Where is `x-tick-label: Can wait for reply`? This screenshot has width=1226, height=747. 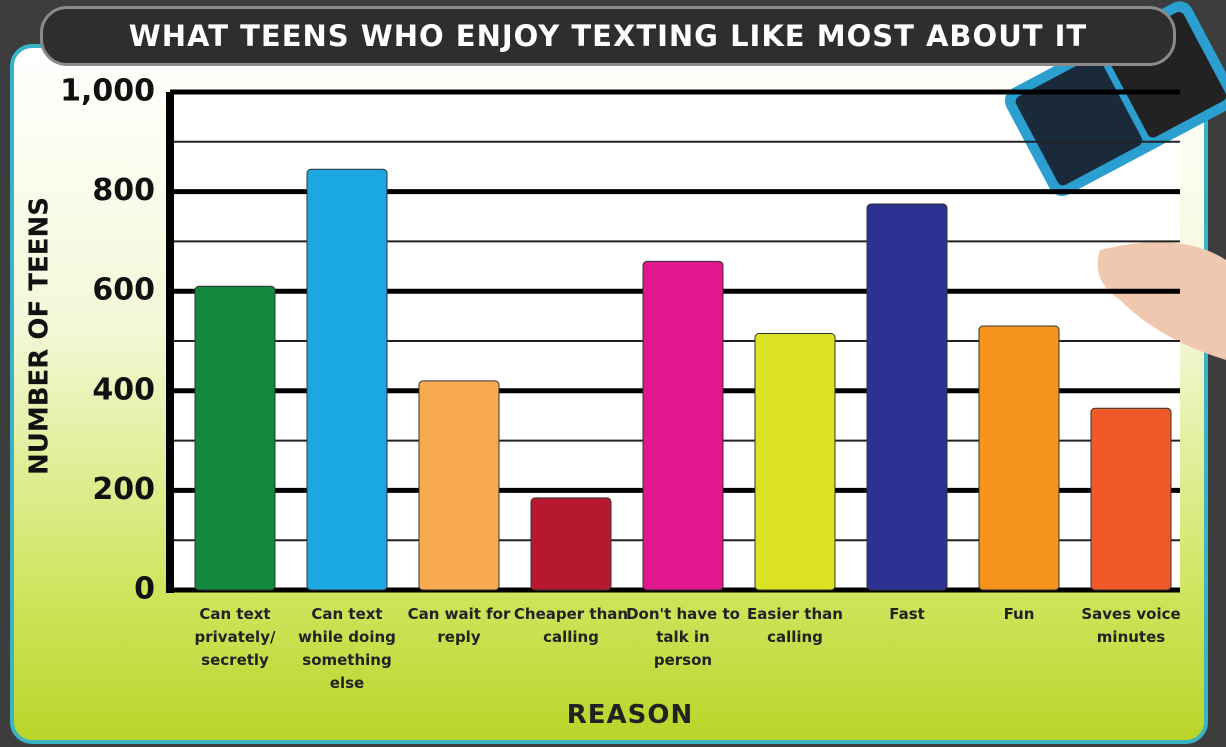
x-tick-label: Can wait for reply is located at coordinates (459, 625).